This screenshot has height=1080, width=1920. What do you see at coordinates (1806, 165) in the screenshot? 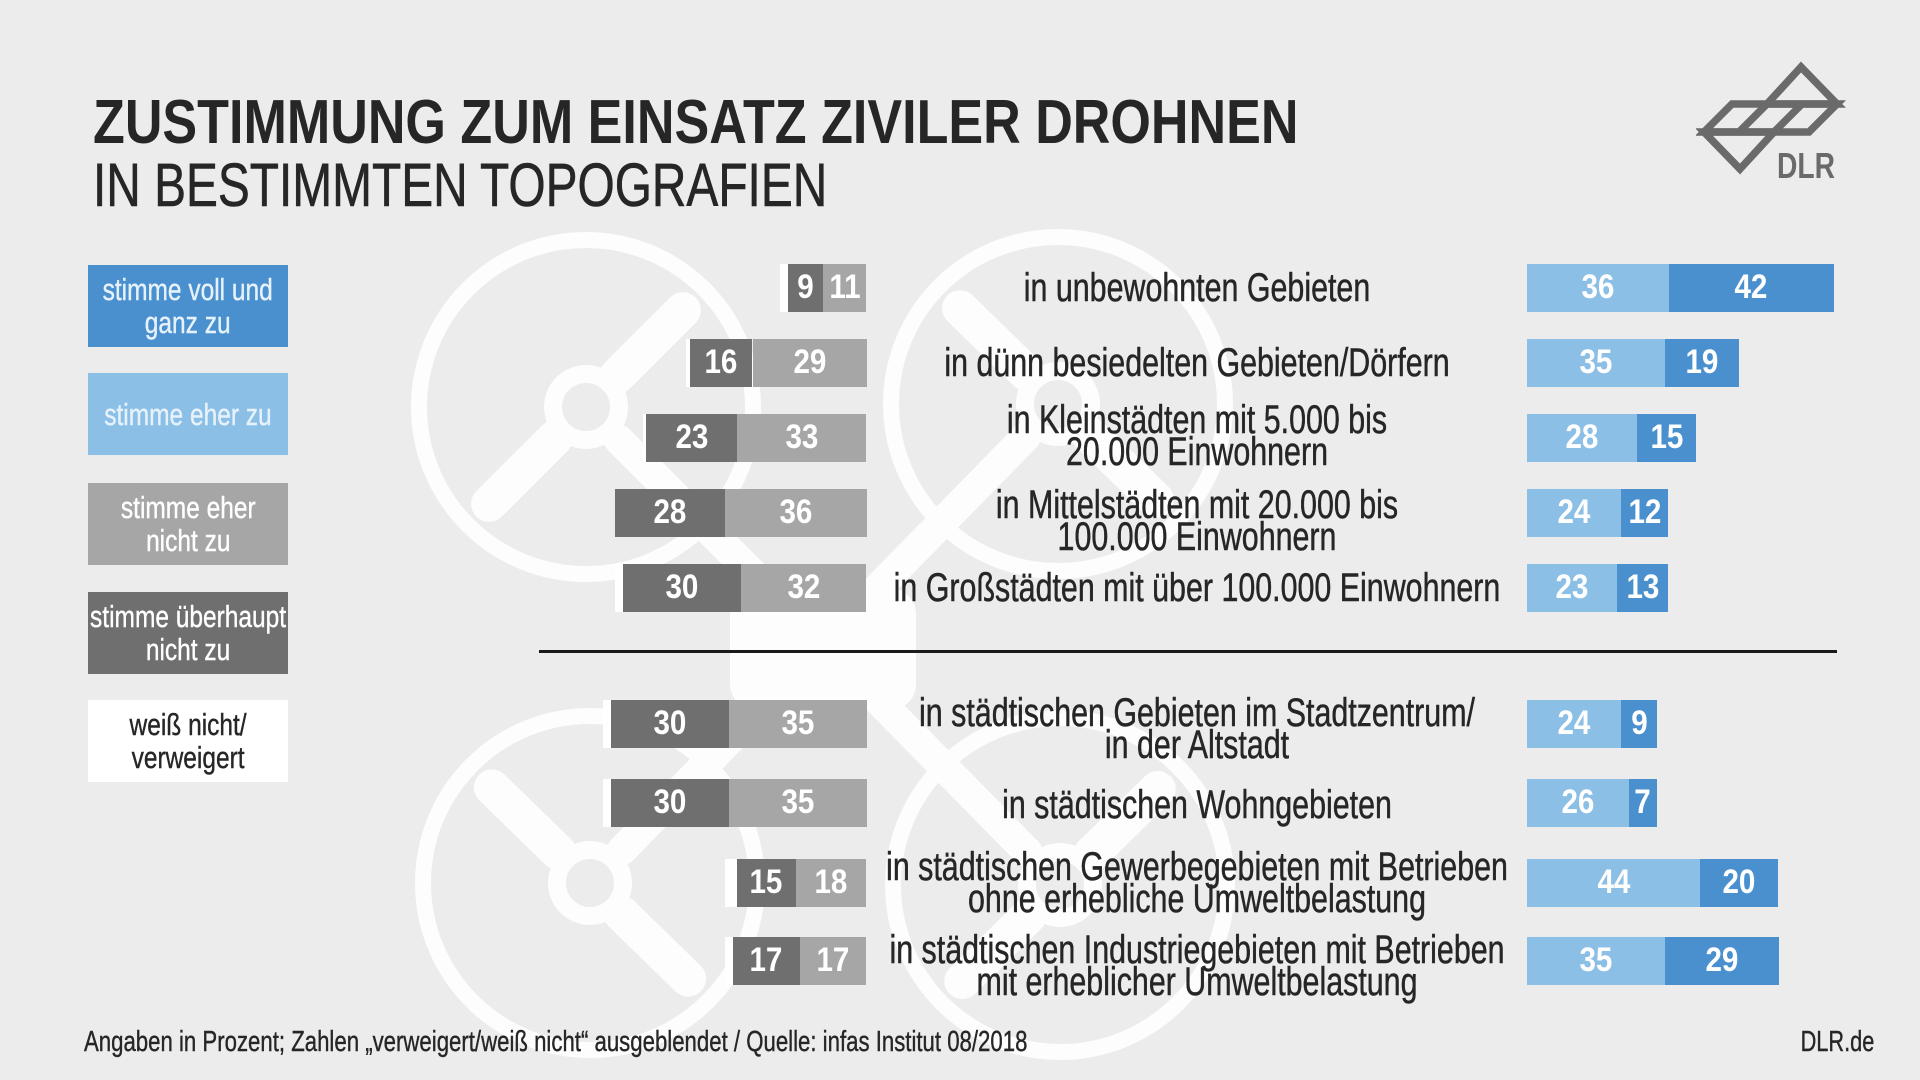
I see `svg-text: DLR` at bounding box center [1806, 165].